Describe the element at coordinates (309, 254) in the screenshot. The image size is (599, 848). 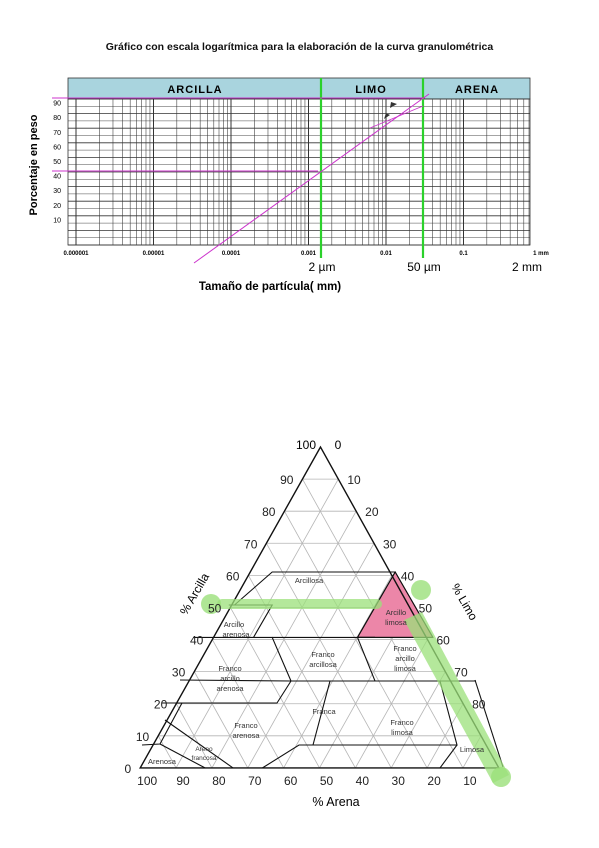
I see `x-tick-label: 0.001` at that location.